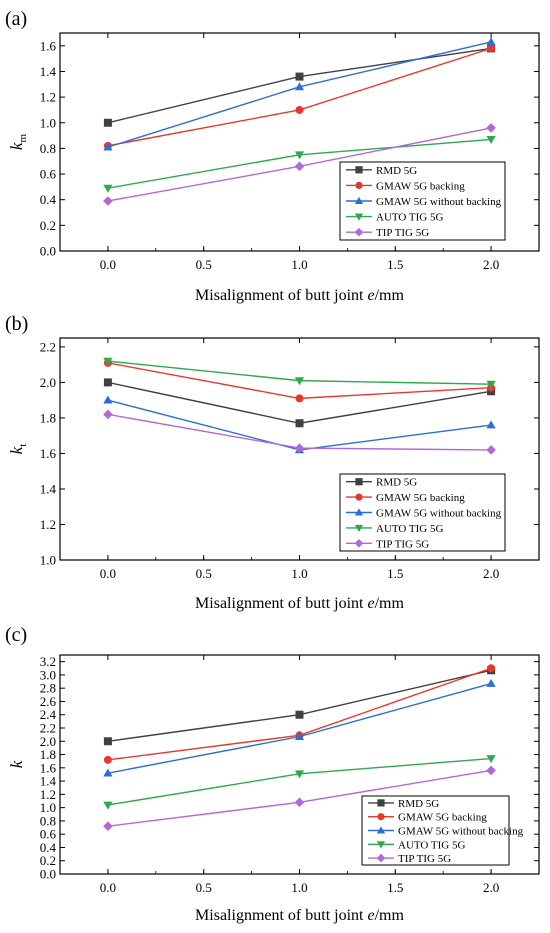  What do you see at coordinates (48, 199) in the screenshot?
I see `y-tick-label: 0.4` at bounding box center [48, 199].